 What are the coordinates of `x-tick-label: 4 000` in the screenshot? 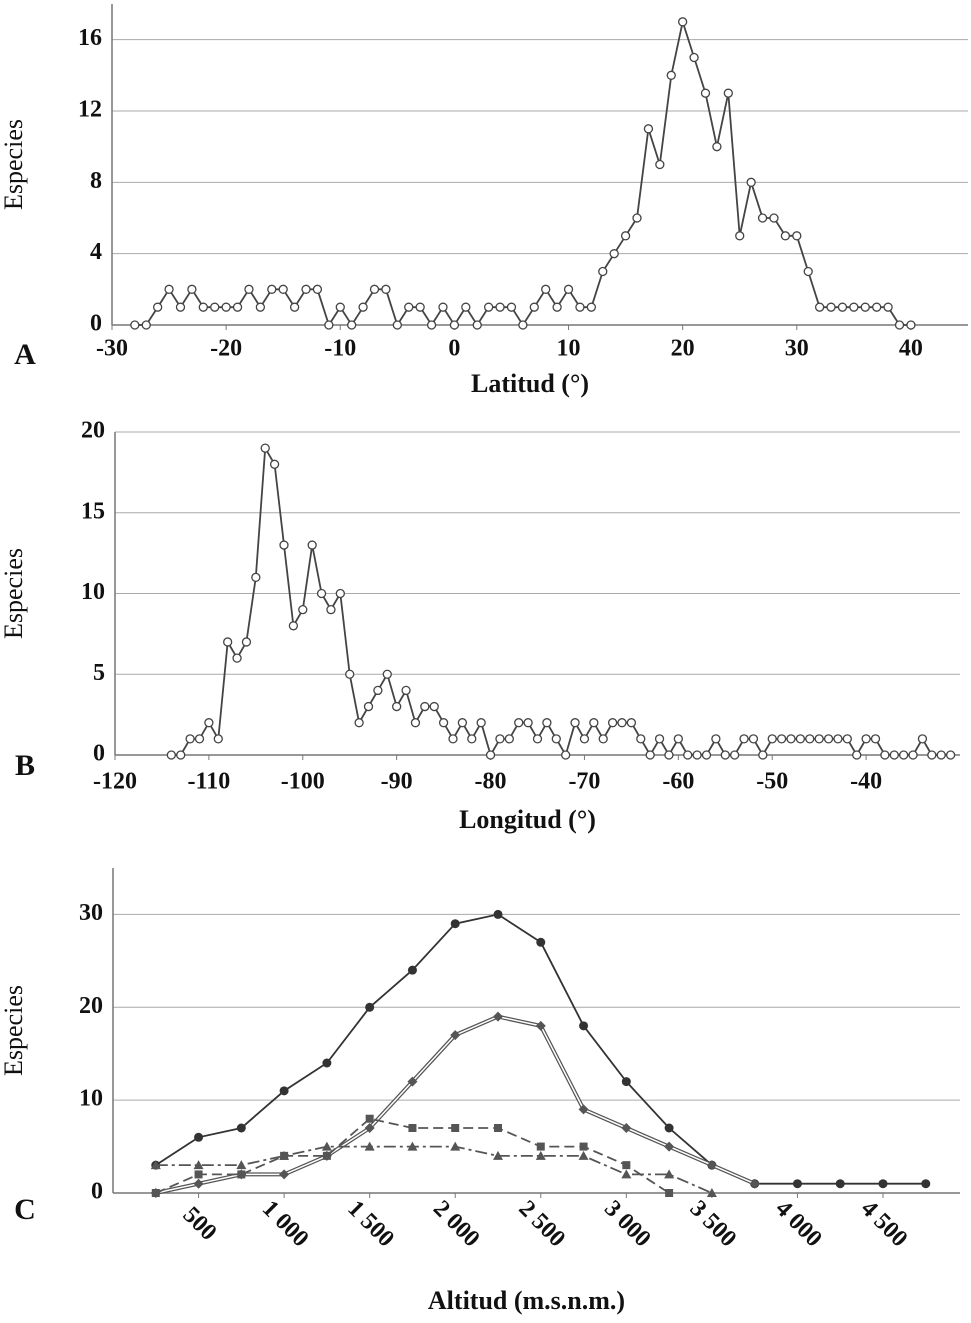 It's located at (798, 1224).